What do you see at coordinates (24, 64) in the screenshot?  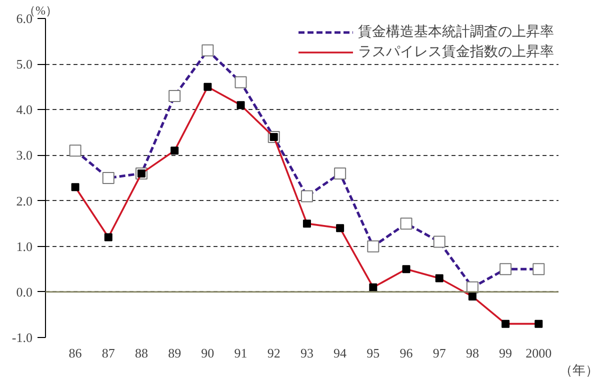 I see `y-tick-label: 5.0` at bounding box center [24, 64].